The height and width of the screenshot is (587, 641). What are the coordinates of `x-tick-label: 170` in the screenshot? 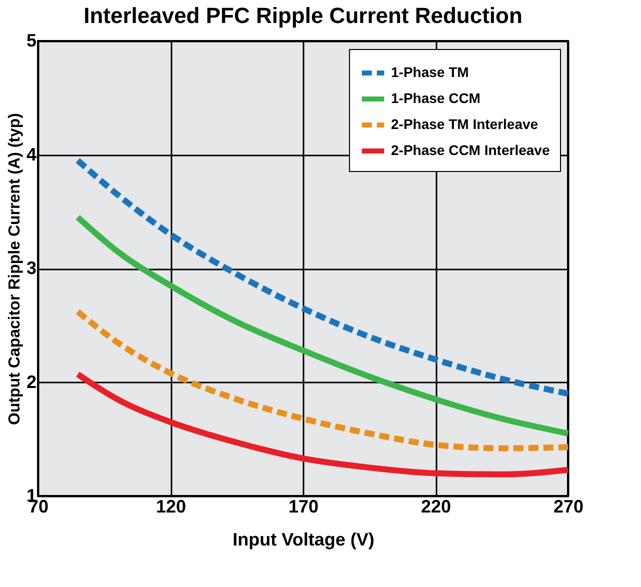 It's located at (303, 506).